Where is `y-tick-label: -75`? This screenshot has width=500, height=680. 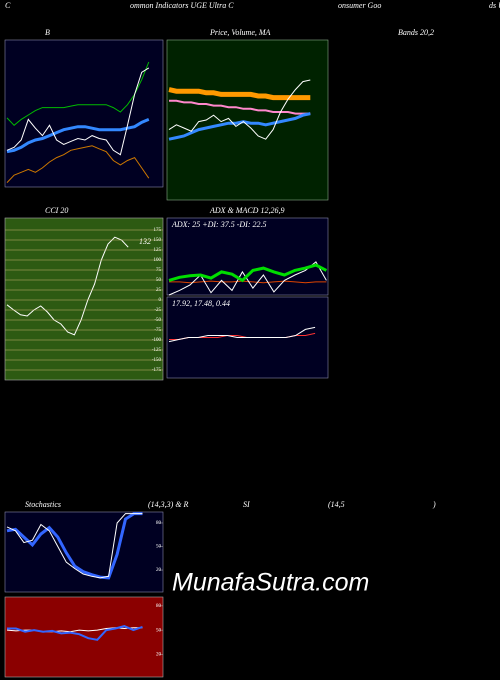 y-tick-label: -75 is located at coordinates (157, 330).